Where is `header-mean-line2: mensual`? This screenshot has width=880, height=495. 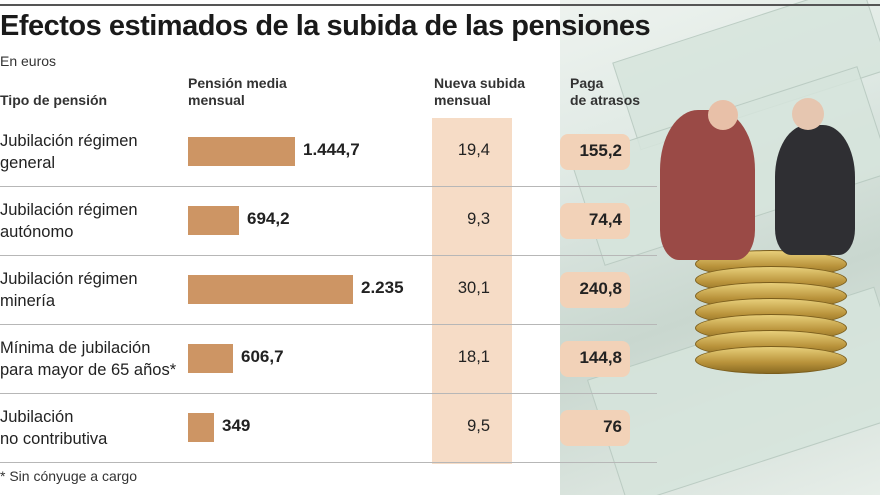 header-mean-line2: mensual is located at coordinates (216, 100).